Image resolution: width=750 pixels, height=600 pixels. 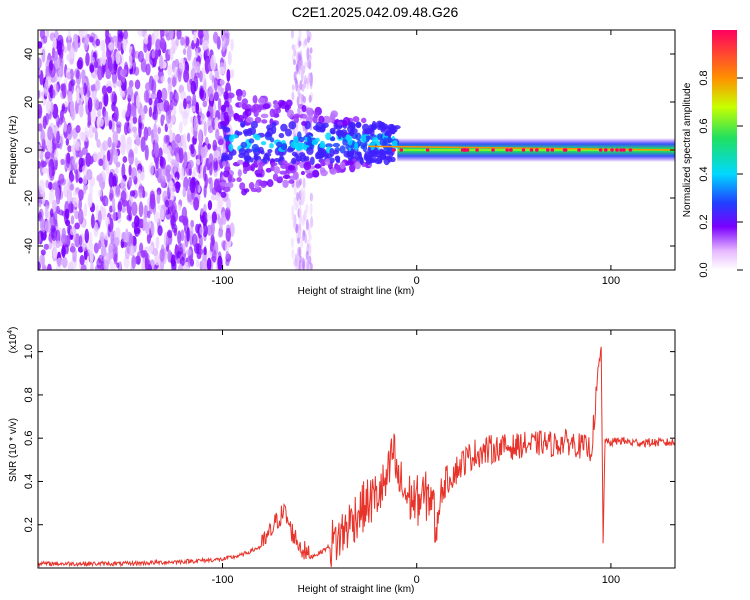 I want to click on spectrogram-x-tick-label: -100, so click(x=222, y=281).